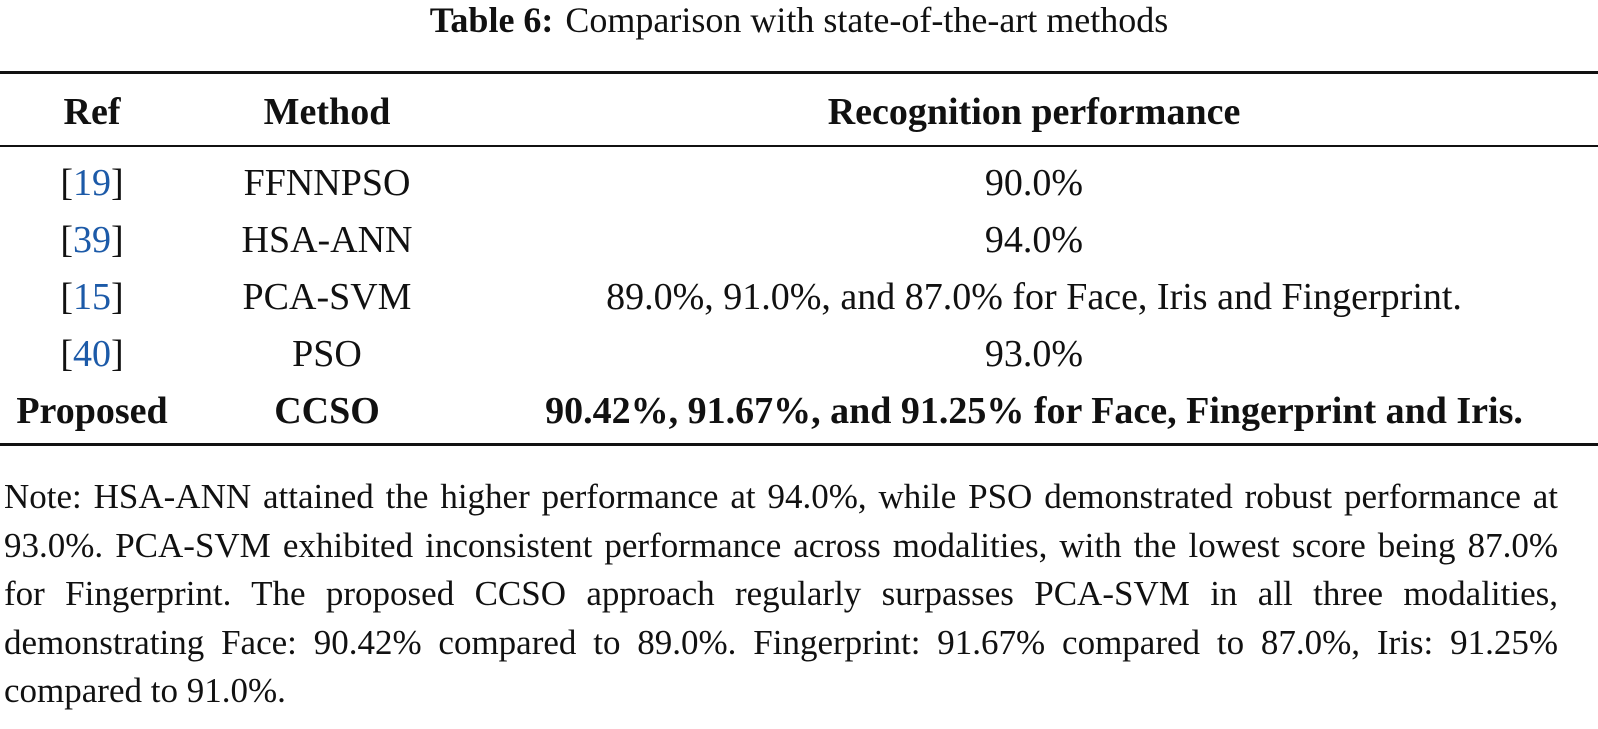  I want to click on table-row: [19] FFNNPSO 90.0%, so click(799, 183).